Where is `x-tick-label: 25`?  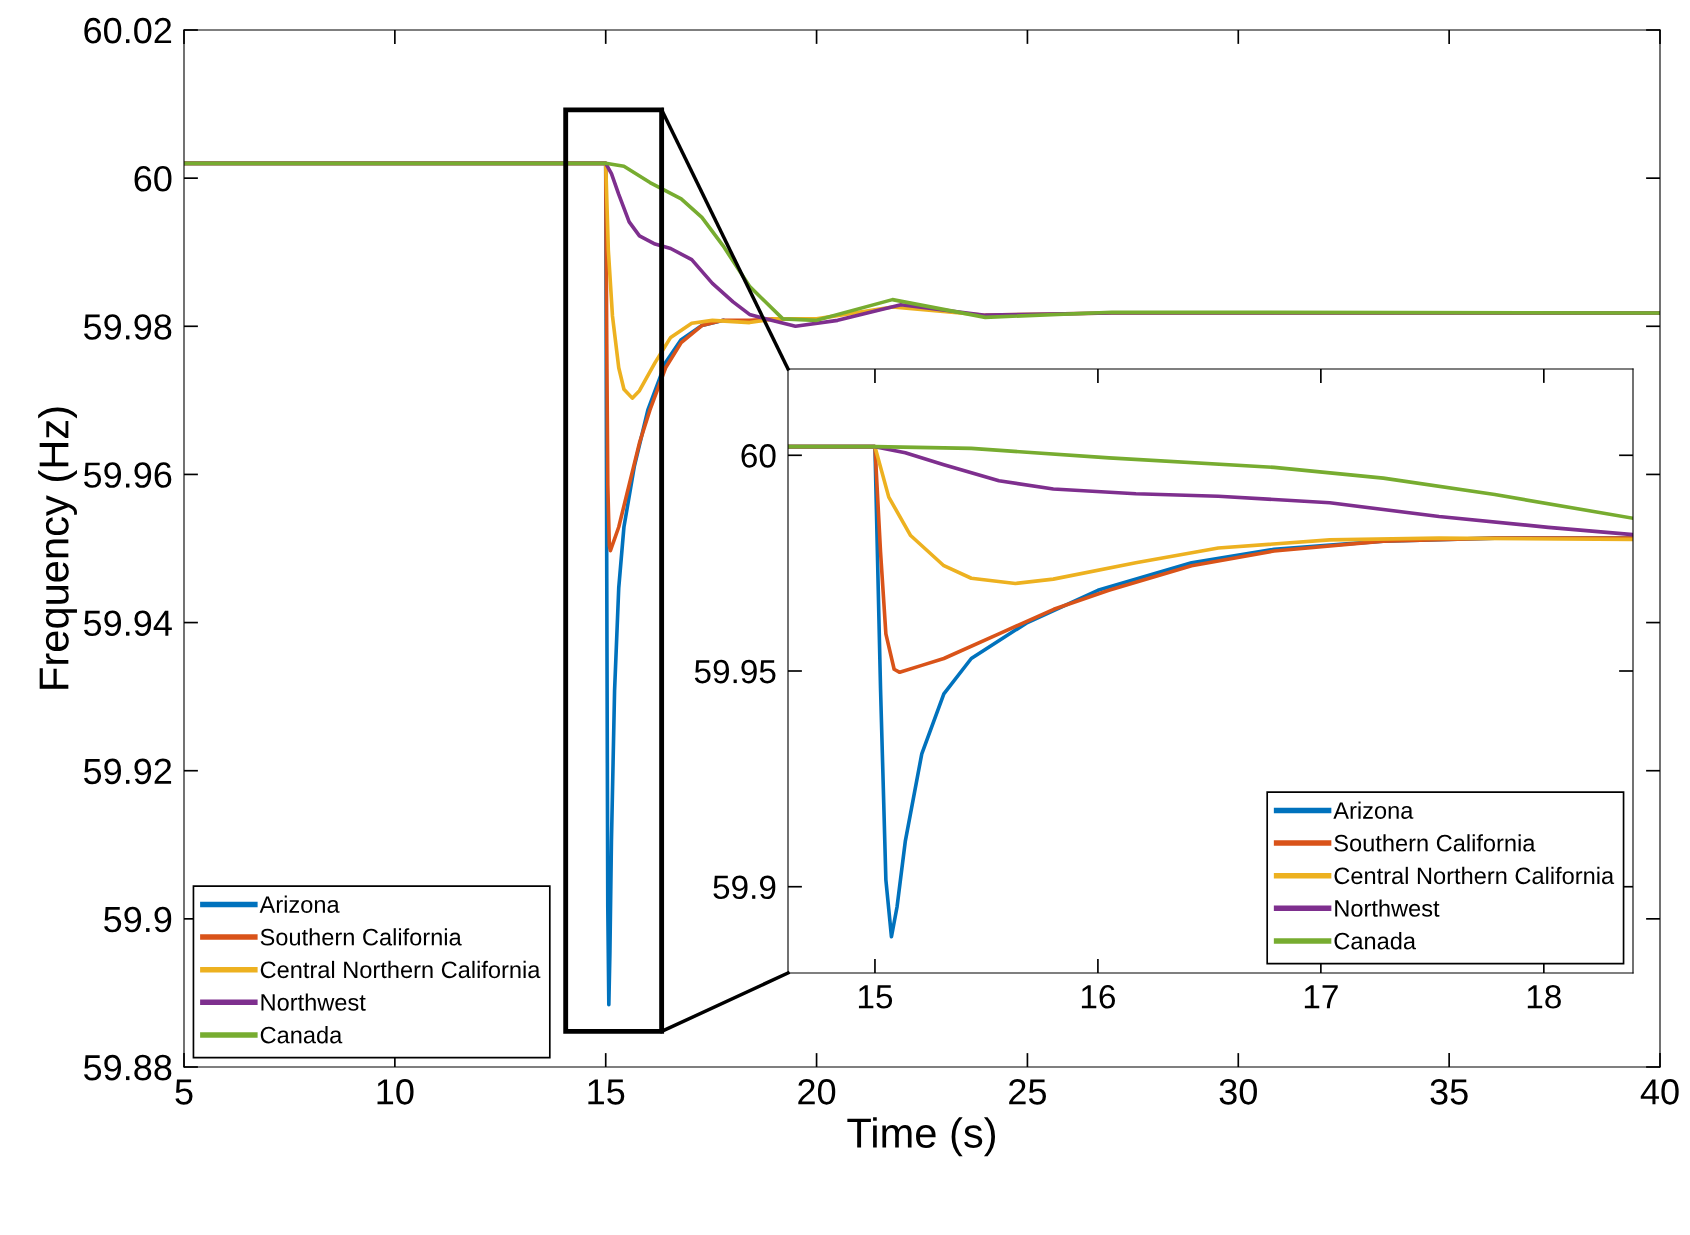
x-tick-label: 25 is located at coordinates (1027, 1092).